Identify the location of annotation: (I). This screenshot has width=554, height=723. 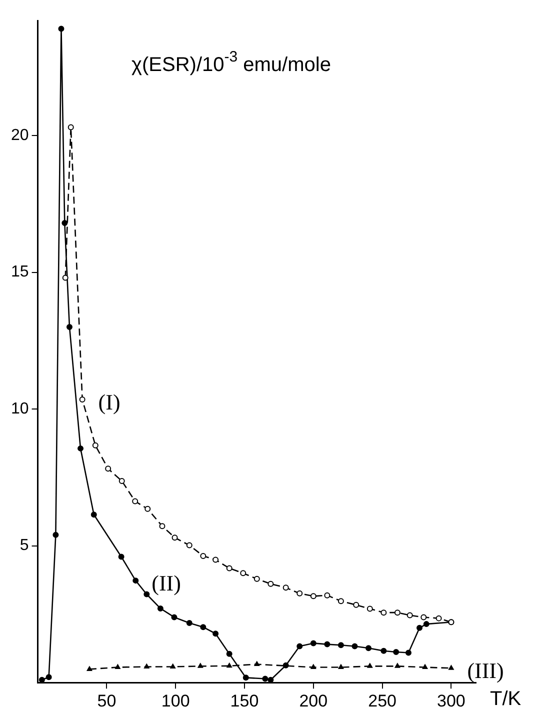
(109, 401).